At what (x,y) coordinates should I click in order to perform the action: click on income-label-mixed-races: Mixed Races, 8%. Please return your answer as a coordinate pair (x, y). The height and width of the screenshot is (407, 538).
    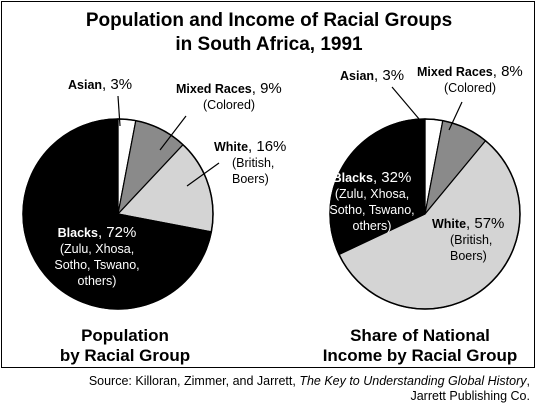
    Looking at the image, I should click on (470, 71).